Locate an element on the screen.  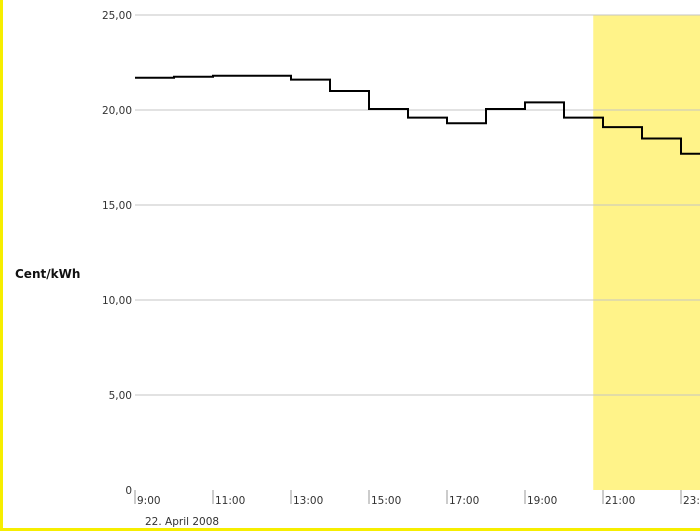
x-tick-label: 15:00 is located at coordinates (386, 501).